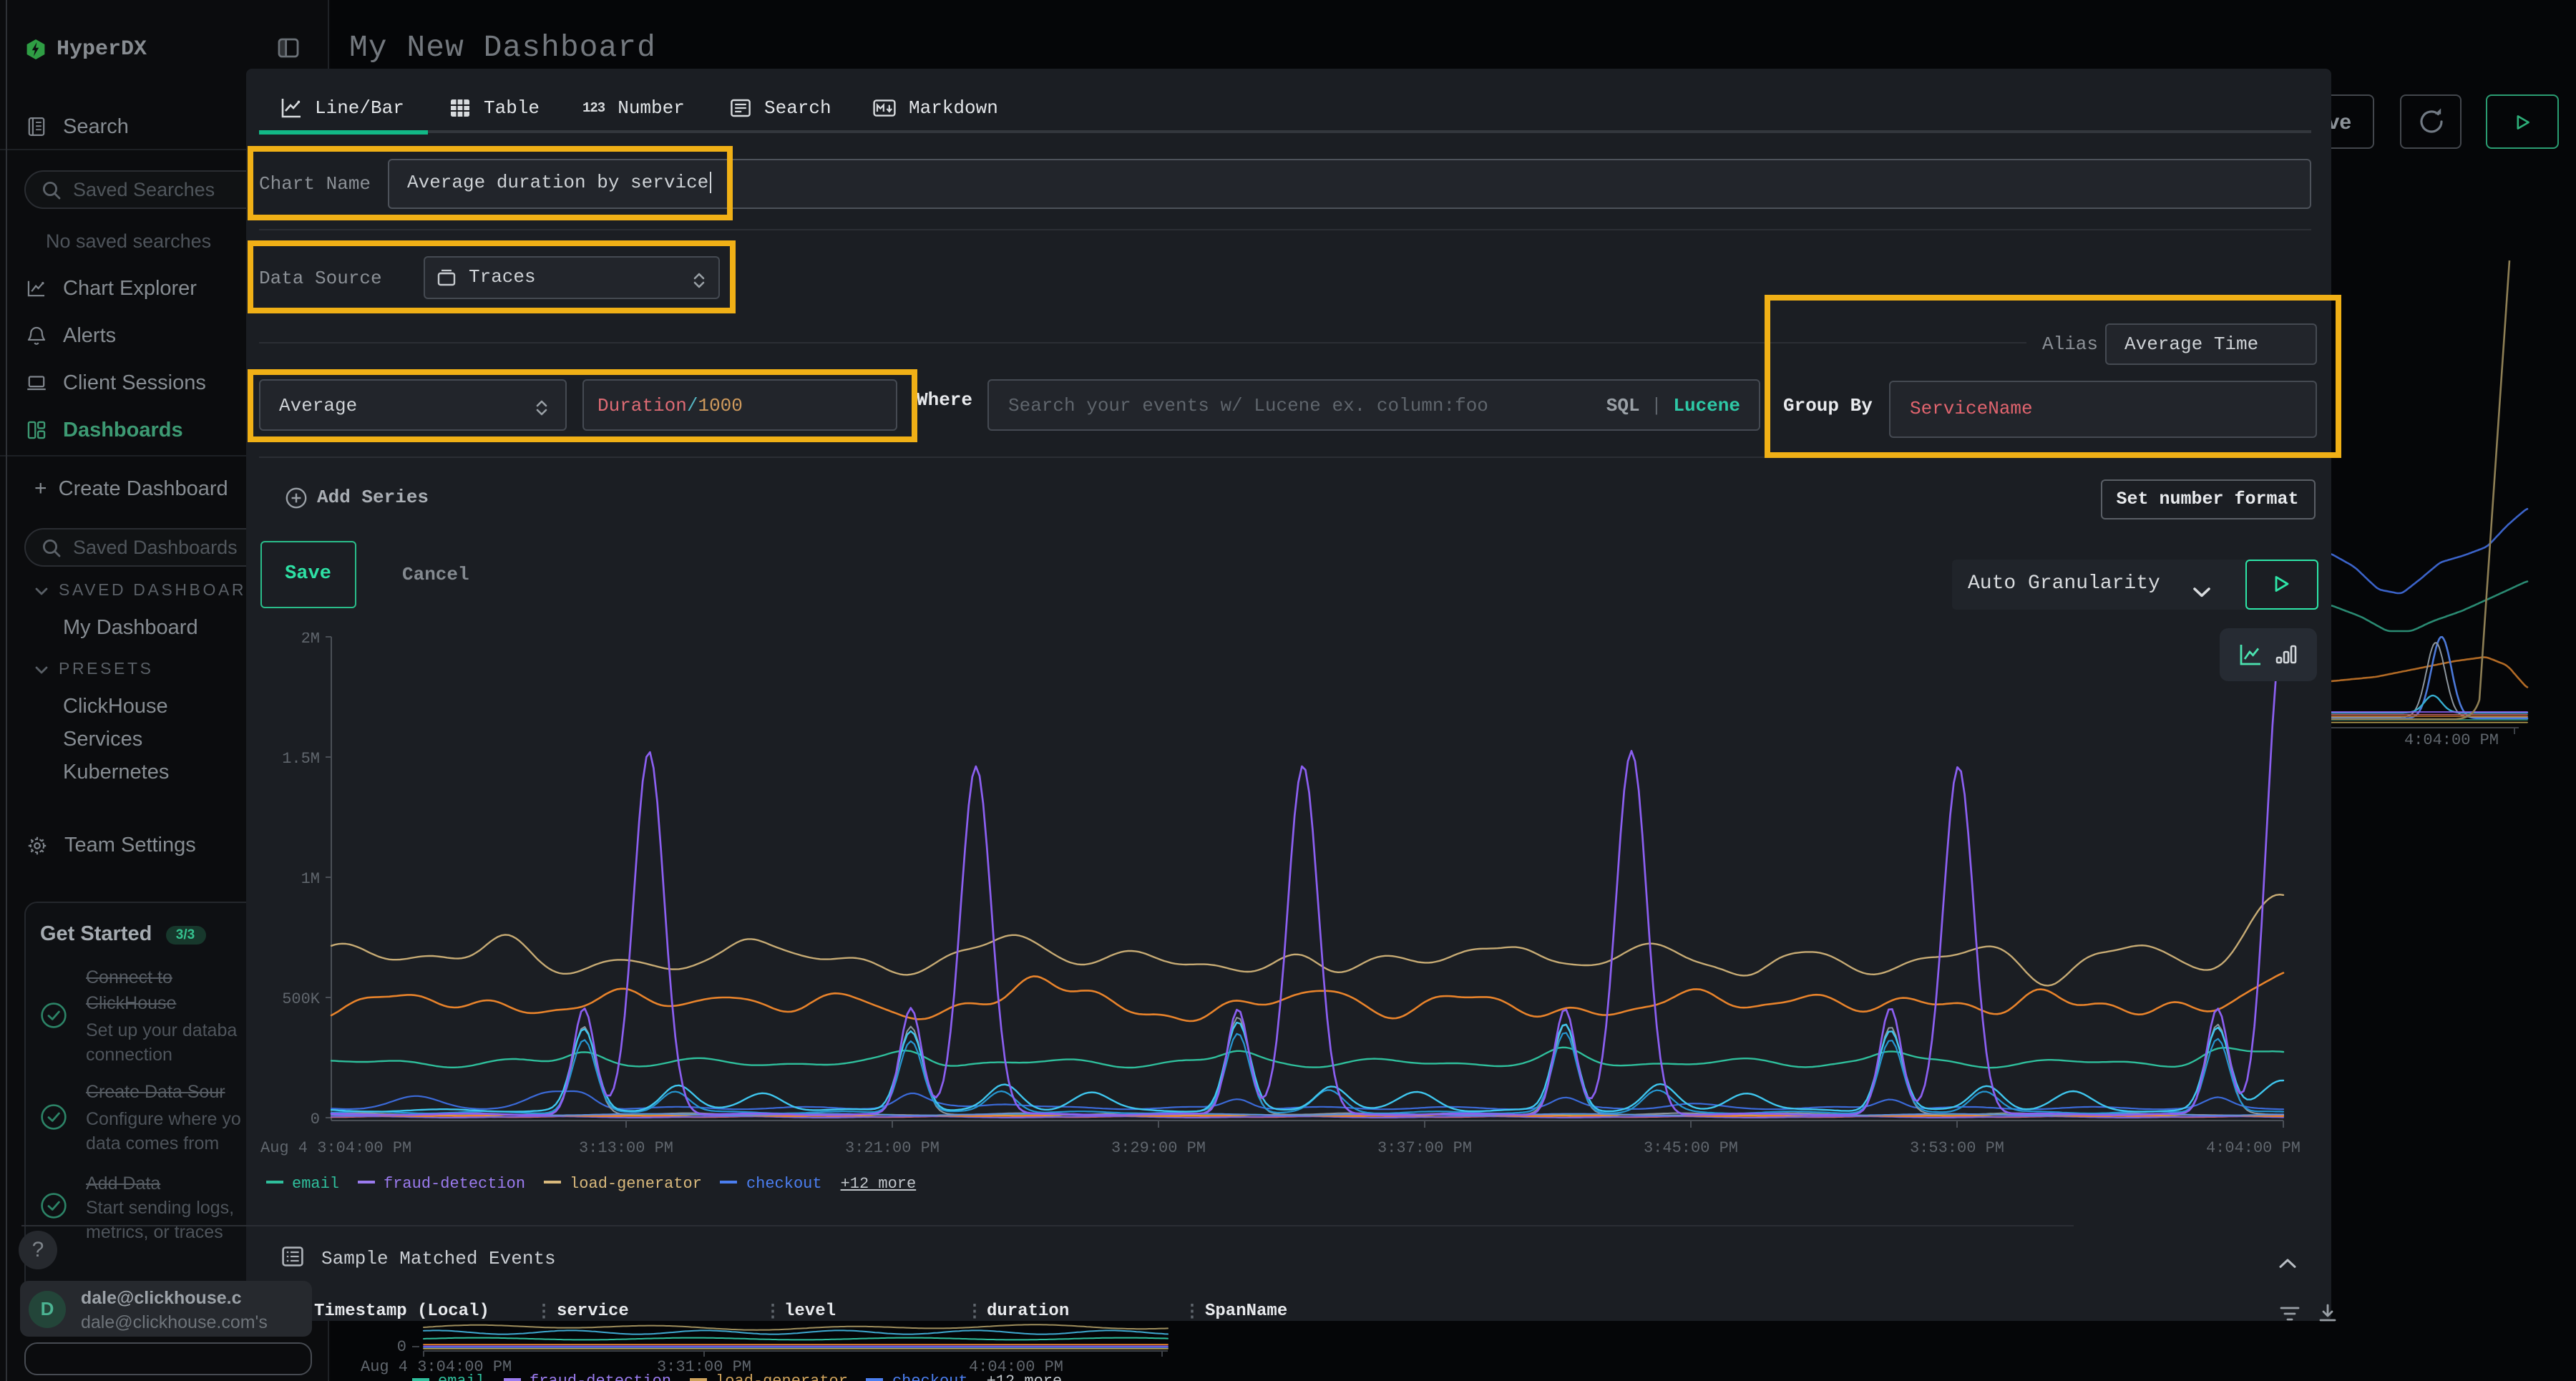  What do you see at coordinates (625, 1148) in the screenshot?
I see `svg-text: 3:13:00 PM` at bounding box center [625, 1148].